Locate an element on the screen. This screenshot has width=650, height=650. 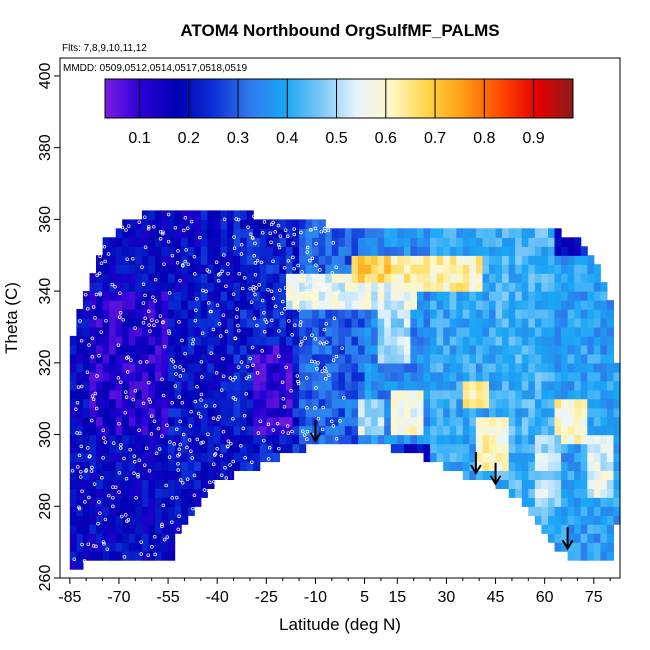
colorbar-tick-label: 0.3 is located at coordinates (238, 138).